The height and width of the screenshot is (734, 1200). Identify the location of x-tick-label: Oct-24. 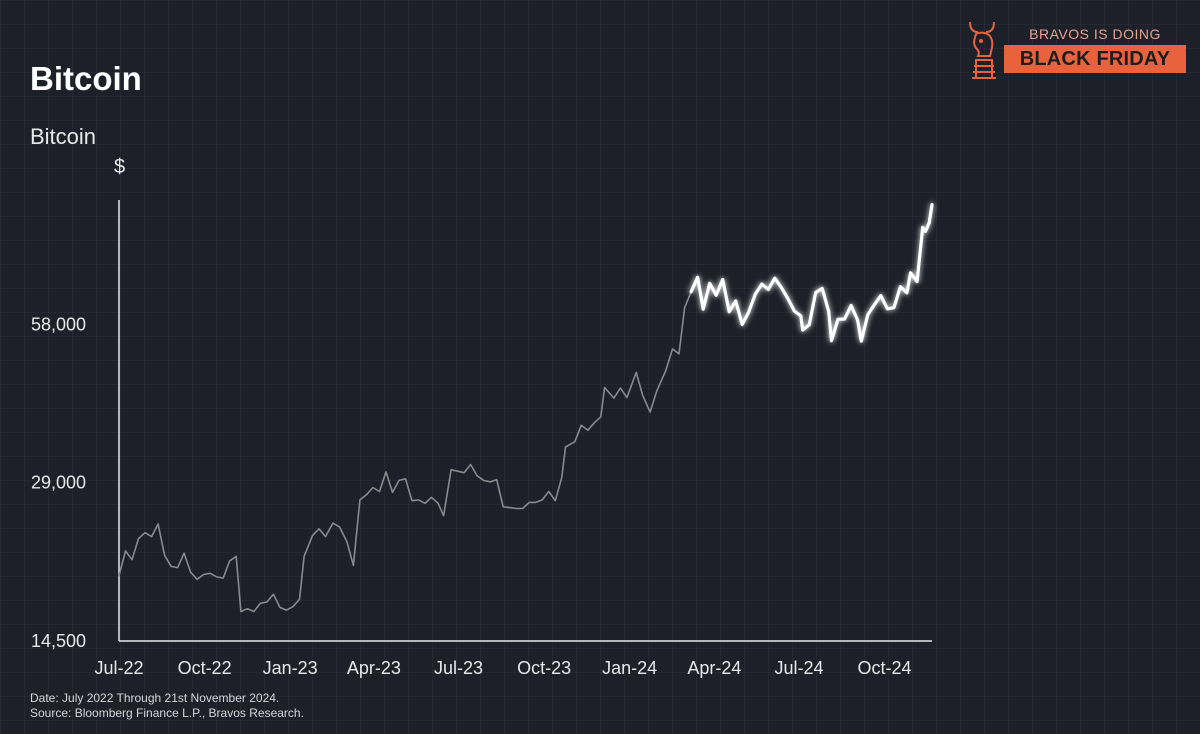
(885, 668).